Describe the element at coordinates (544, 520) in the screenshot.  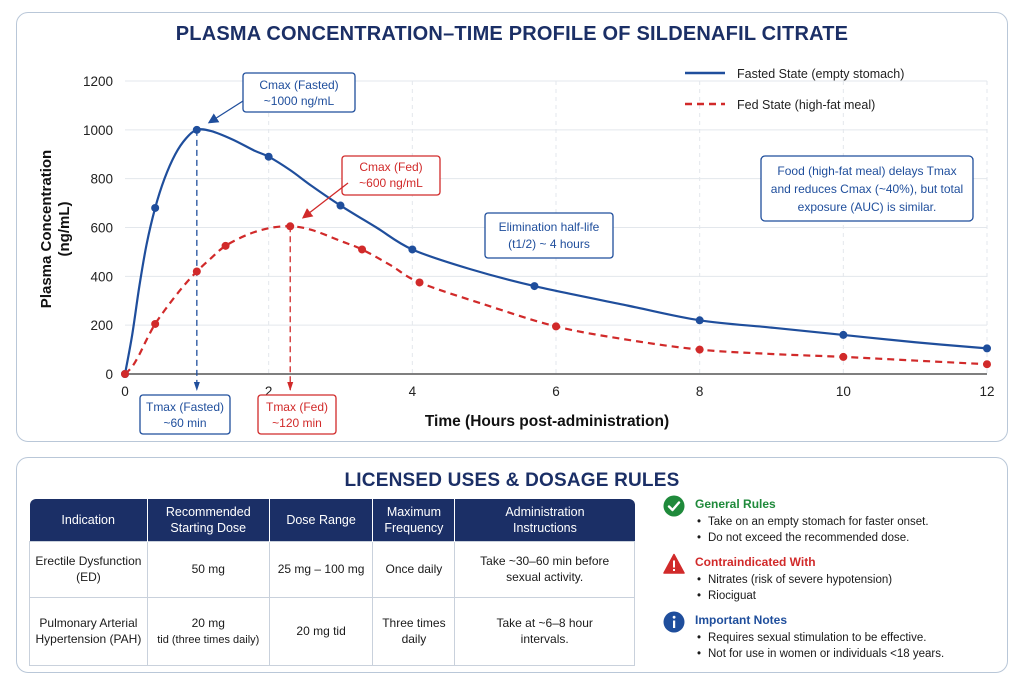
I see `col-administration: Administration Instructions` at that location.